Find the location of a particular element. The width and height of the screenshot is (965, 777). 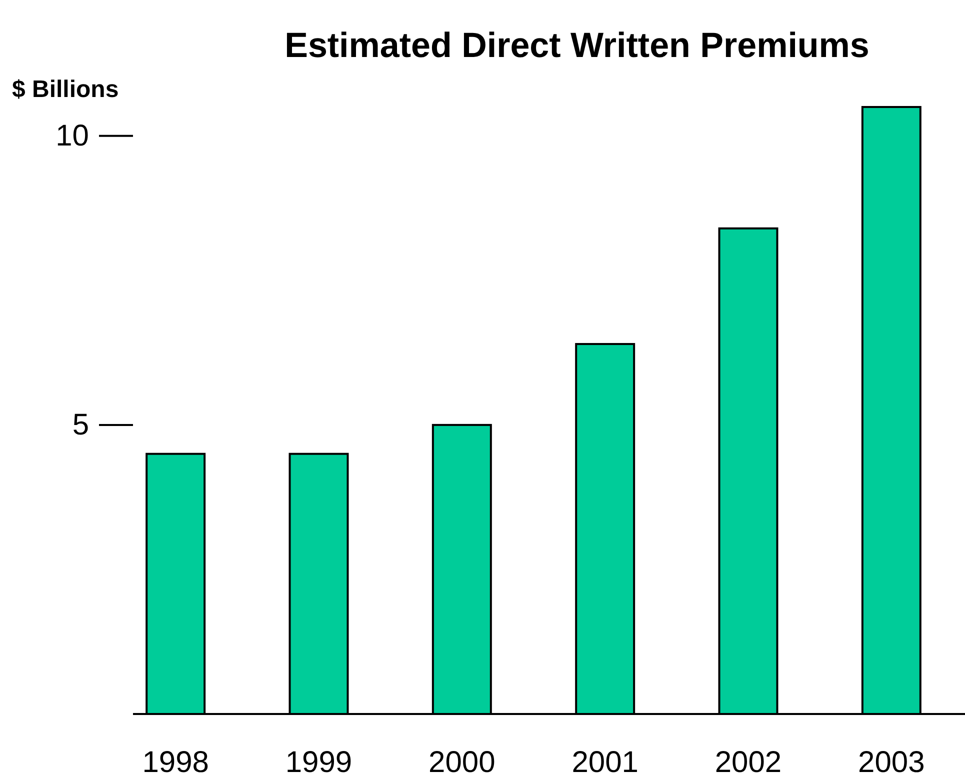

chart-title: Estimated Direct Written Premiums is located at coordinates (577, 45).